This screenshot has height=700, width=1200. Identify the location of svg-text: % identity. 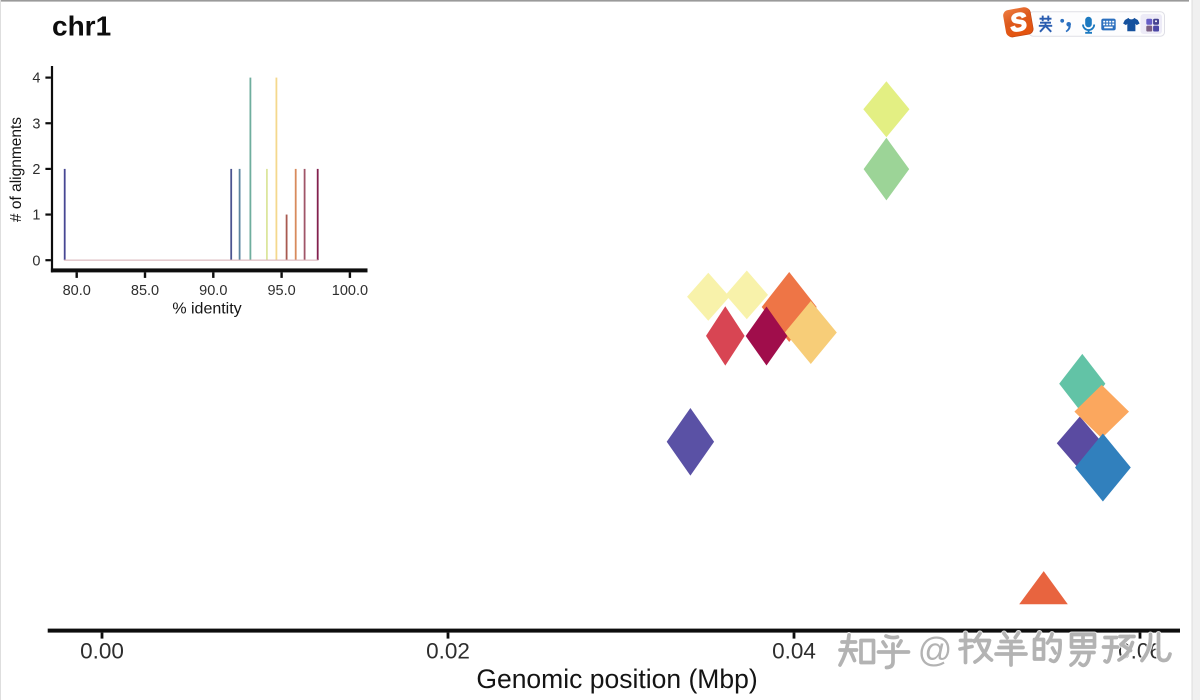
(206, 309).